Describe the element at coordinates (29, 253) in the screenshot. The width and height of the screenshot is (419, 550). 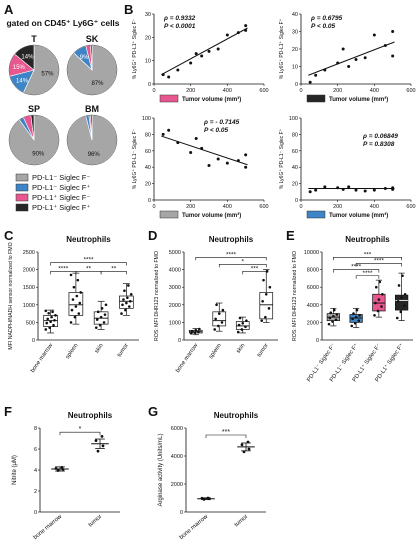
I see `y-tick-label: 2500` at that location.